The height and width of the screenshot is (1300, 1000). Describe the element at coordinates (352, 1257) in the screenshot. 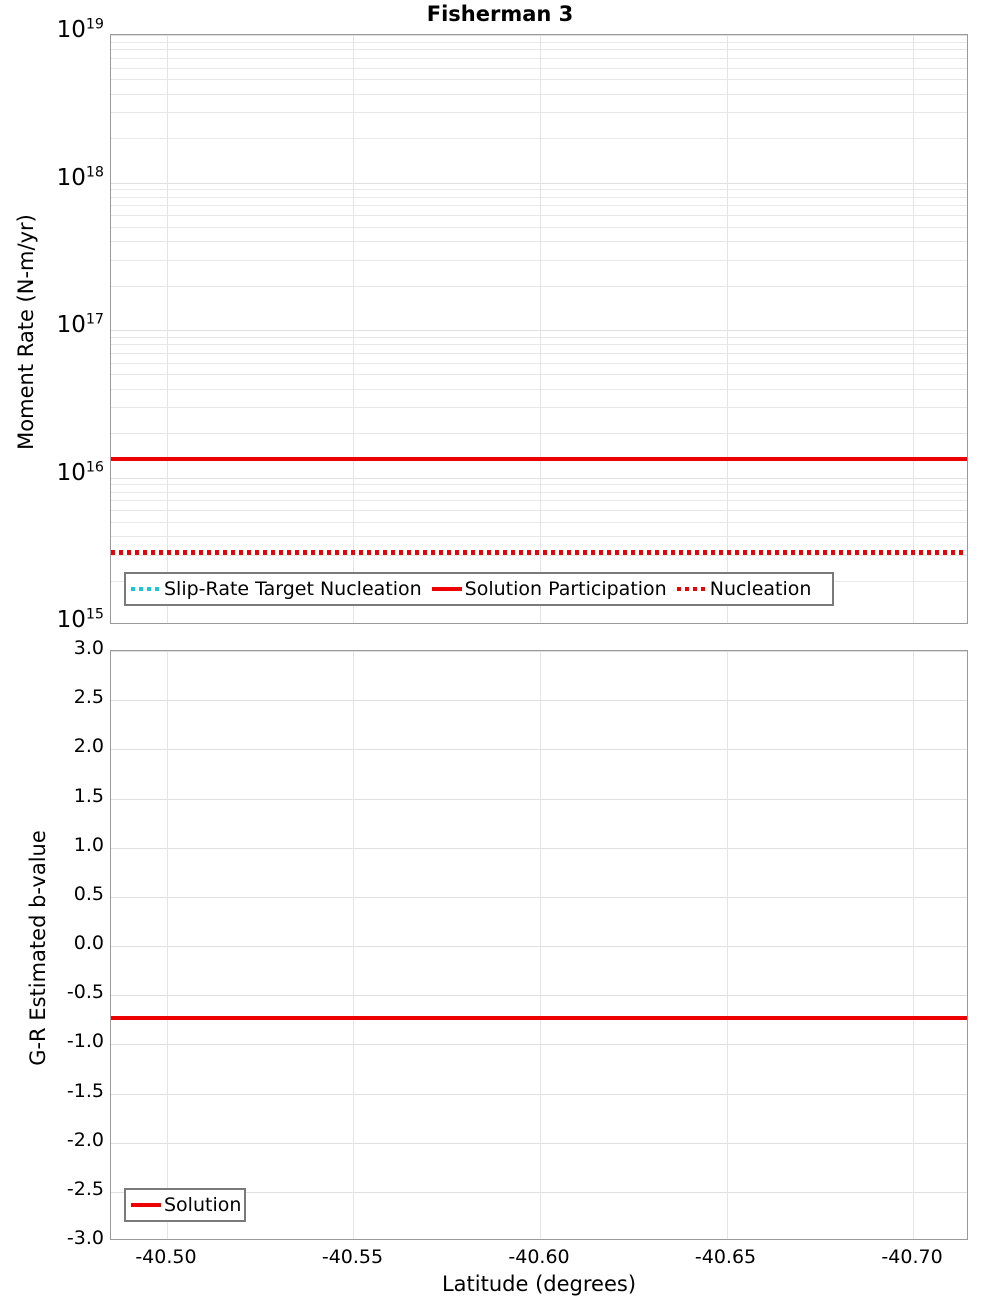

I see `x-tick-label: -40.55` at that location.